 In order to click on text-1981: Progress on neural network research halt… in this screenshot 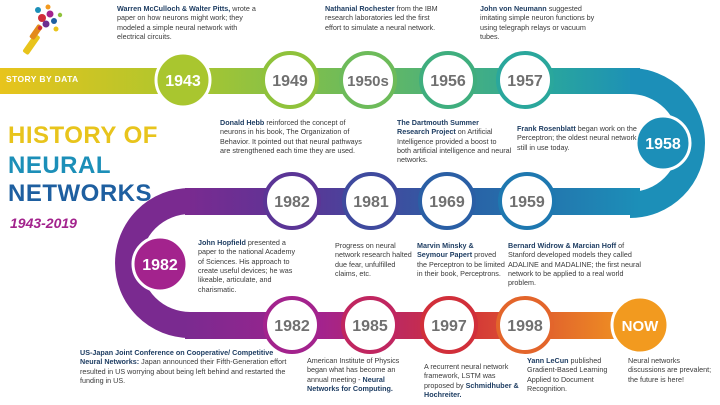, I will do `click(374, 259)`.